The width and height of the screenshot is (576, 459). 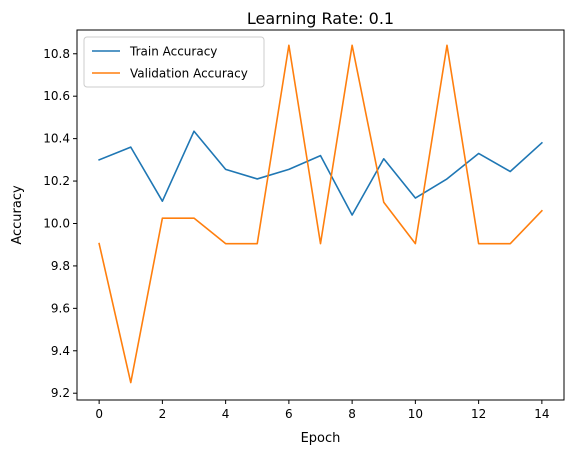 I want to click on legend-label: Train Accuracy, so click(x=173, y=52).